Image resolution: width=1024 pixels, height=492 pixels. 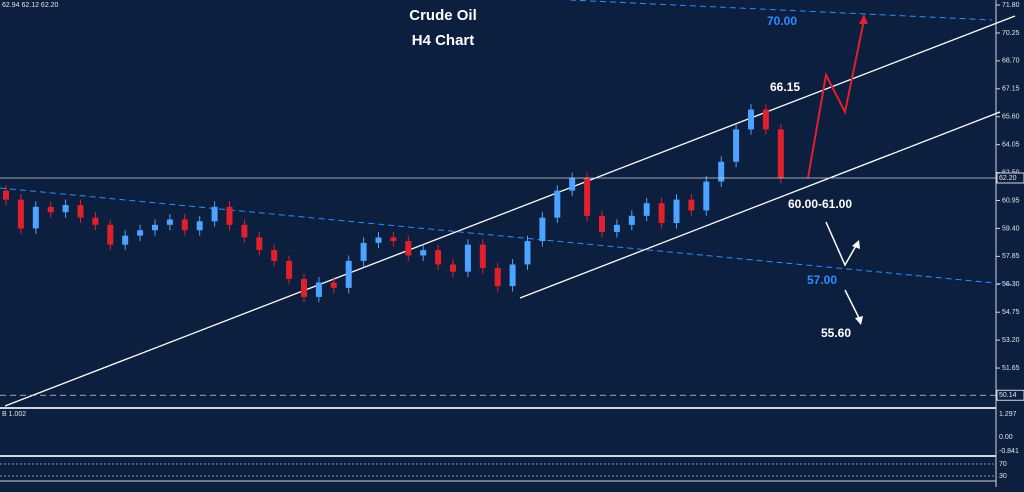 I want to click on y-tick-label: 54.75, so click(x=1011, y=312).